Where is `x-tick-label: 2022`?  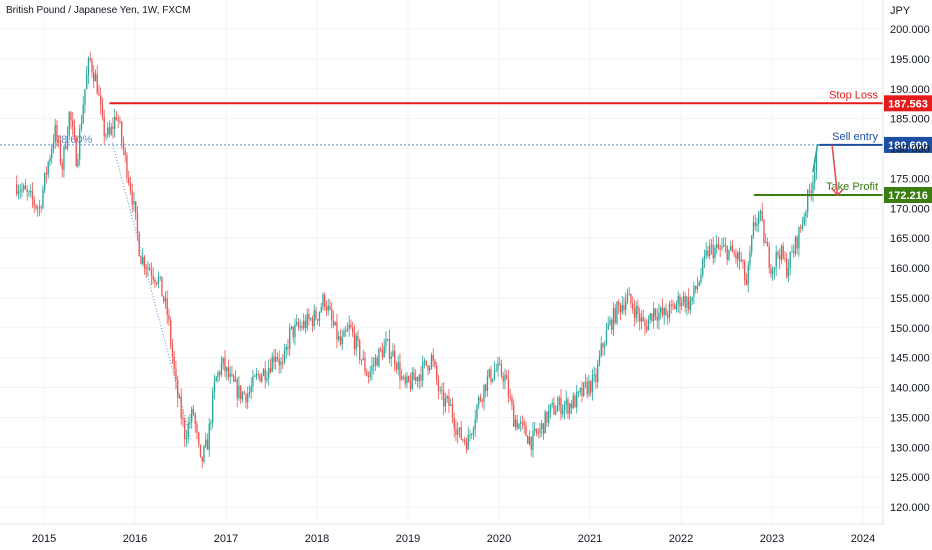
x-tick-label: 2022 is located at coordinates (681, 539).